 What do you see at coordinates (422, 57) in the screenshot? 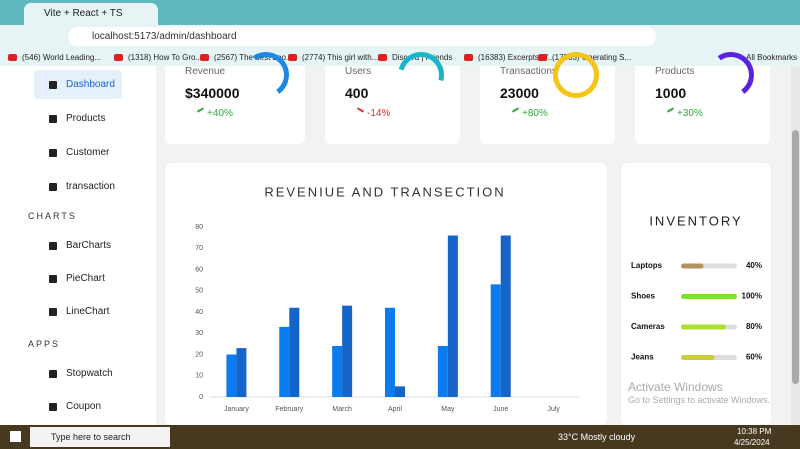
I see `bookmark: Discord | Friends` at bounding box center [422, 57].